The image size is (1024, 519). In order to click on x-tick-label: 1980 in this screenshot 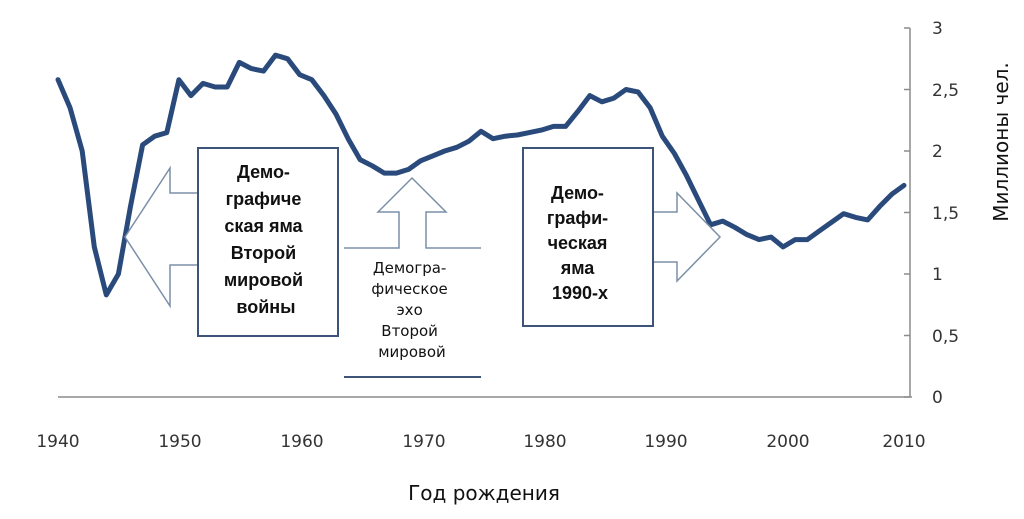, I will do `click(544, 442)`.